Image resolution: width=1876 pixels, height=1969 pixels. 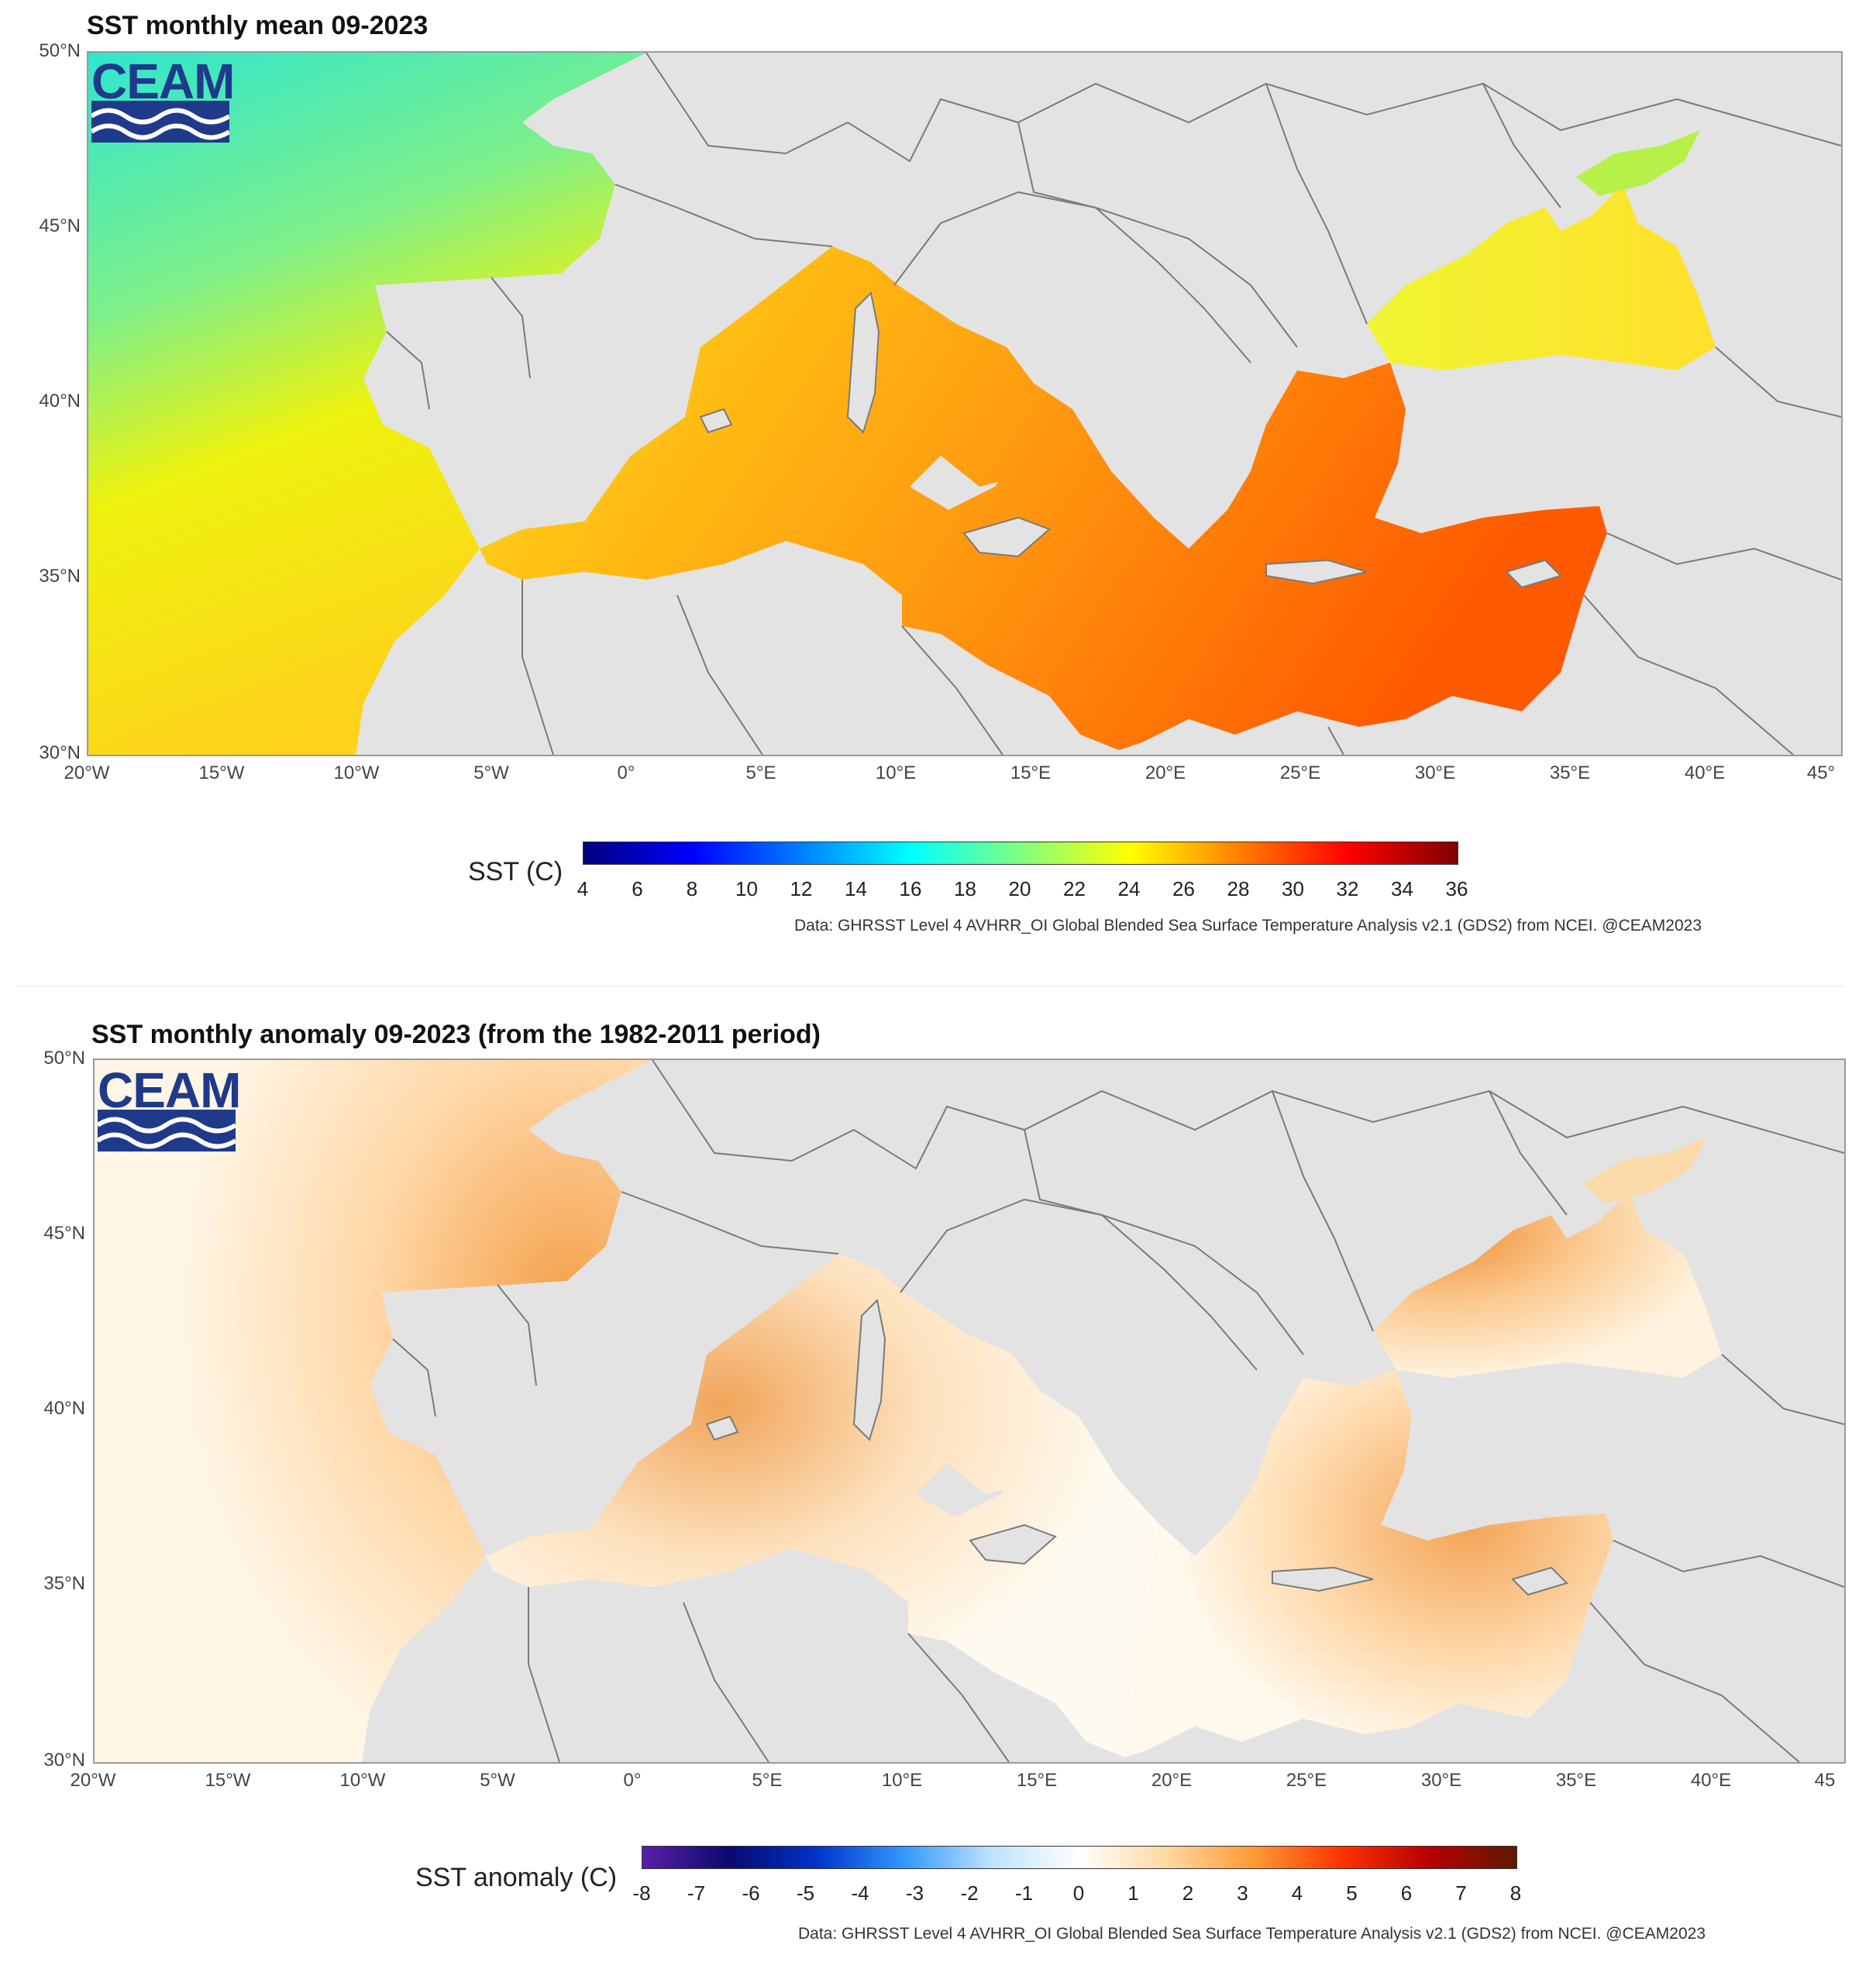 I want to click on lon-tick: 5°E, so click(x=767, y=1780).